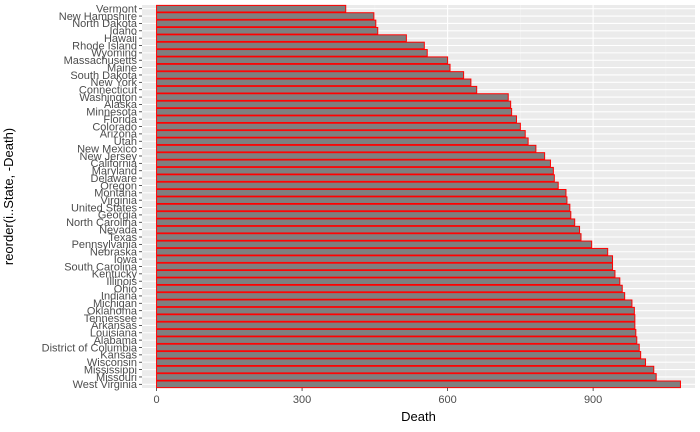 The width and height of the screenshot is (700, 432). What do you see at coordinates (377, 397) in the screenshot?
I see `x-axis: 0 300 600 900` at bounding box center [377, 397].